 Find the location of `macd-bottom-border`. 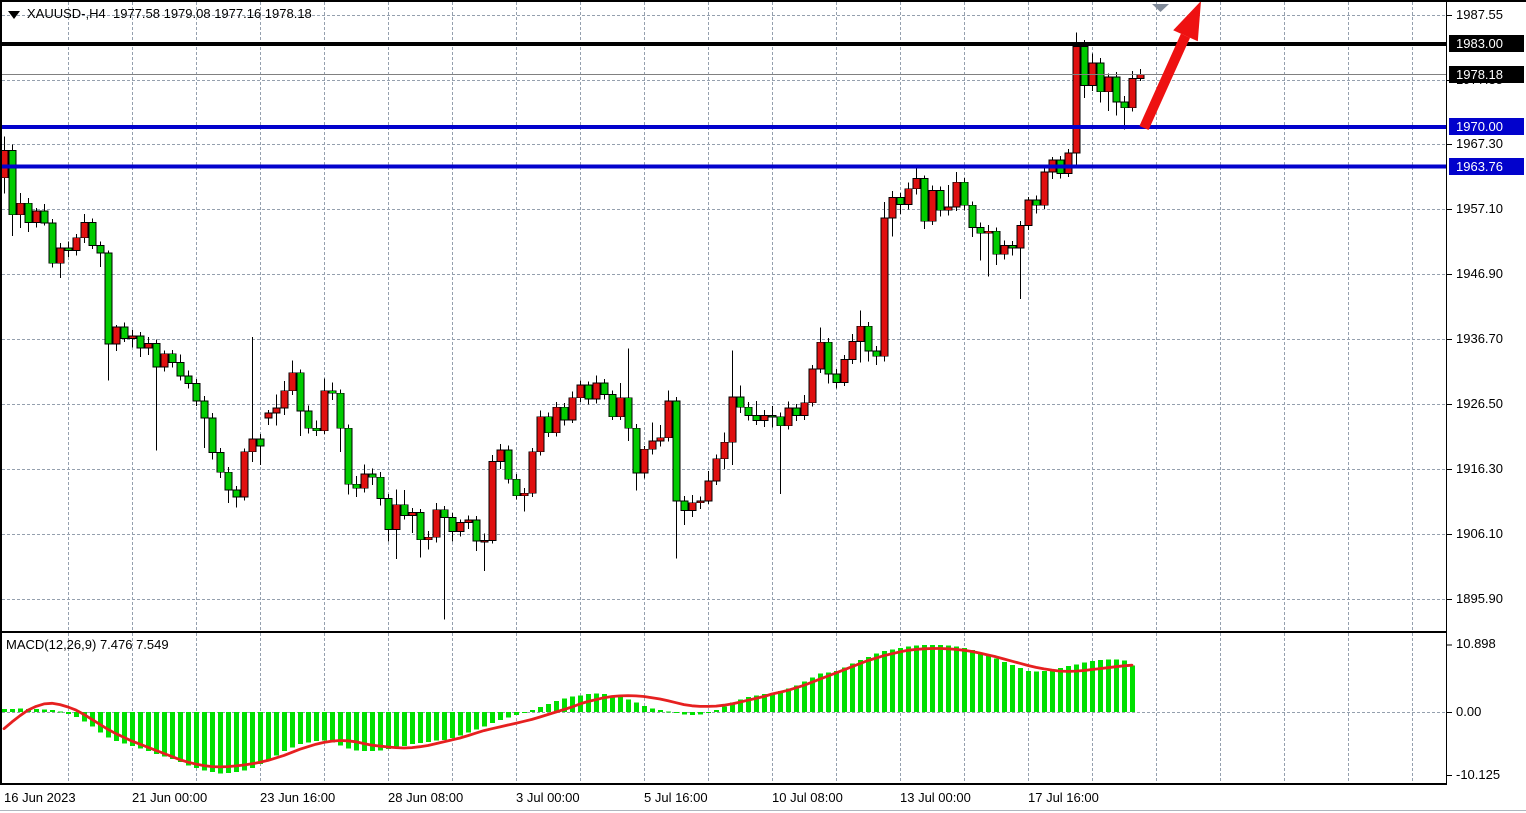

macd-bottom-border is located at coordinates (723, 784).